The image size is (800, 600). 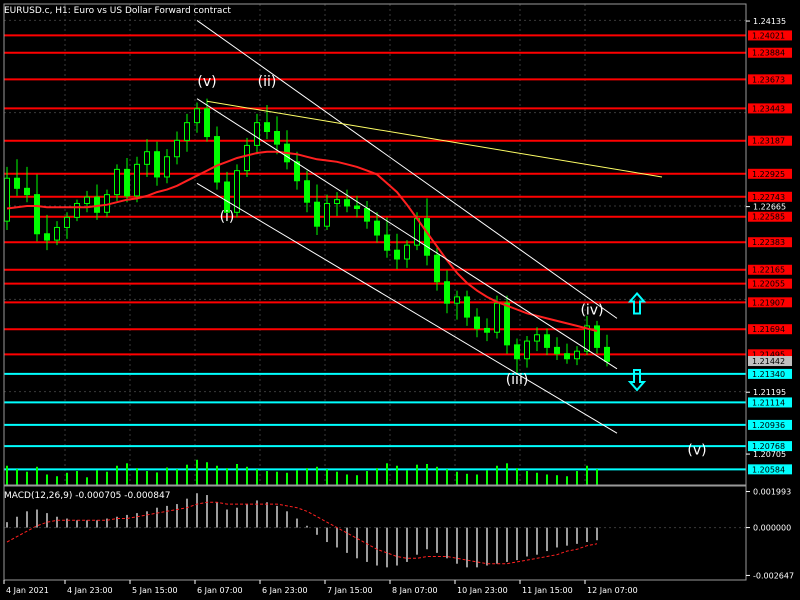 I want to click on wave-label: (iii), so click(x=517, y=380).